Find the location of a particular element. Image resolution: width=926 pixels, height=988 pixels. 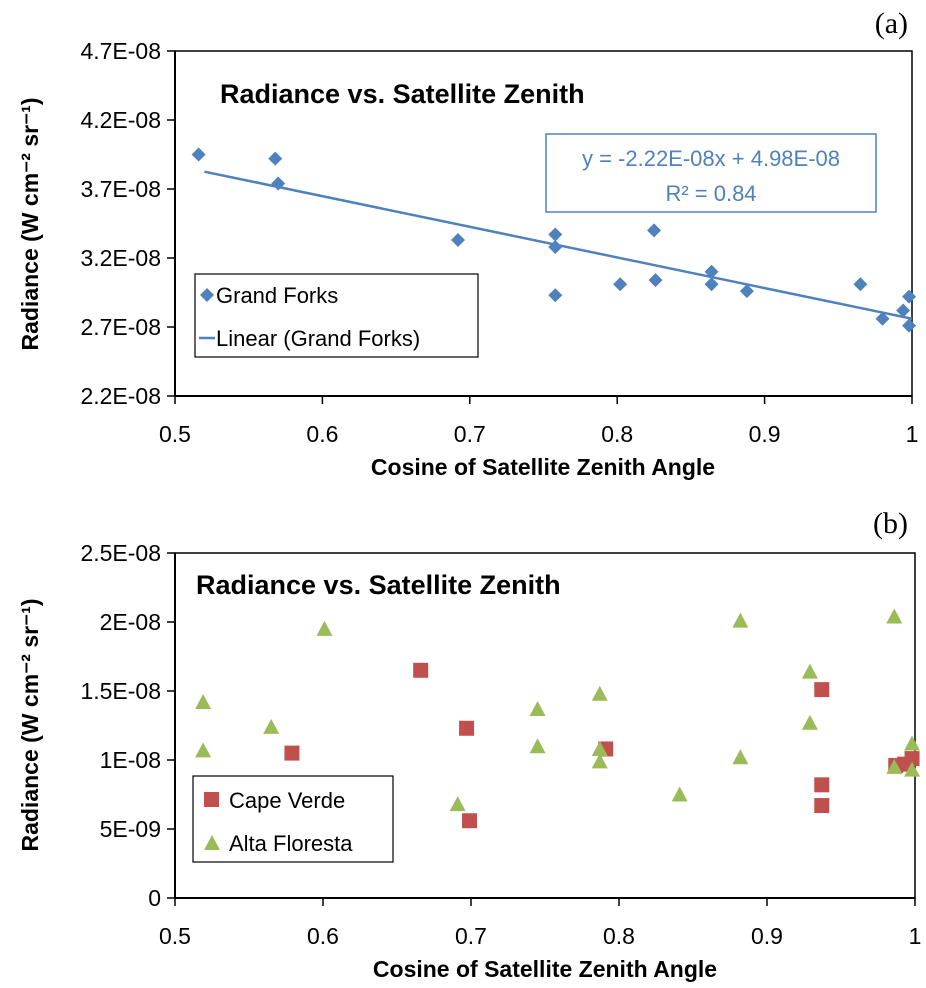

panel-b-legend-frame is located at coordinates (293, 819).